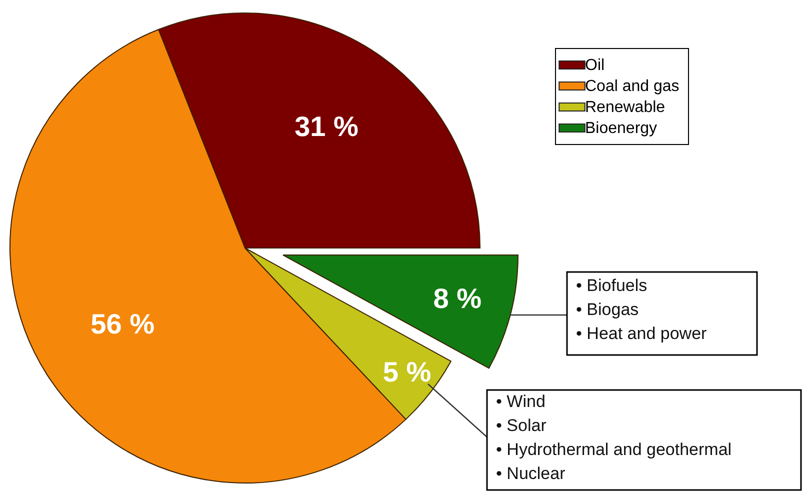  Describe the element at coordinates (614, 437) in the screenshot. I see `text: • Wind • Solar • Hydrothermal and geothermal • Nuclear` at that location.